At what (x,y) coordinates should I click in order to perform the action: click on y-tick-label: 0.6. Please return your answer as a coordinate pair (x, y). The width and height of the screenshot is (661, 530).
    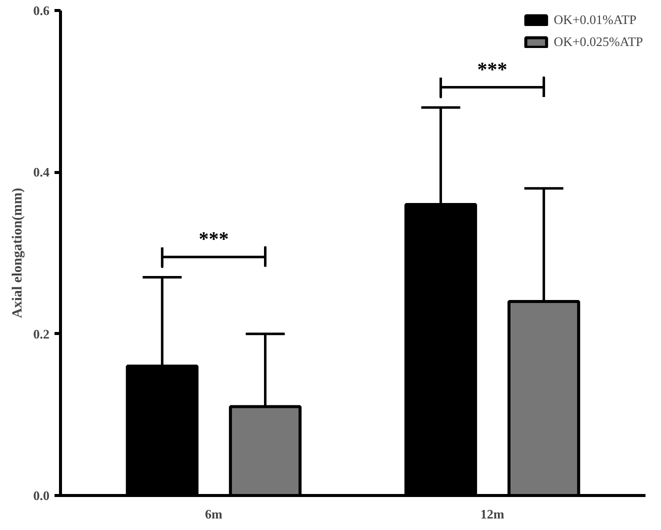
    Looking at the image, I should click on (41, 10).